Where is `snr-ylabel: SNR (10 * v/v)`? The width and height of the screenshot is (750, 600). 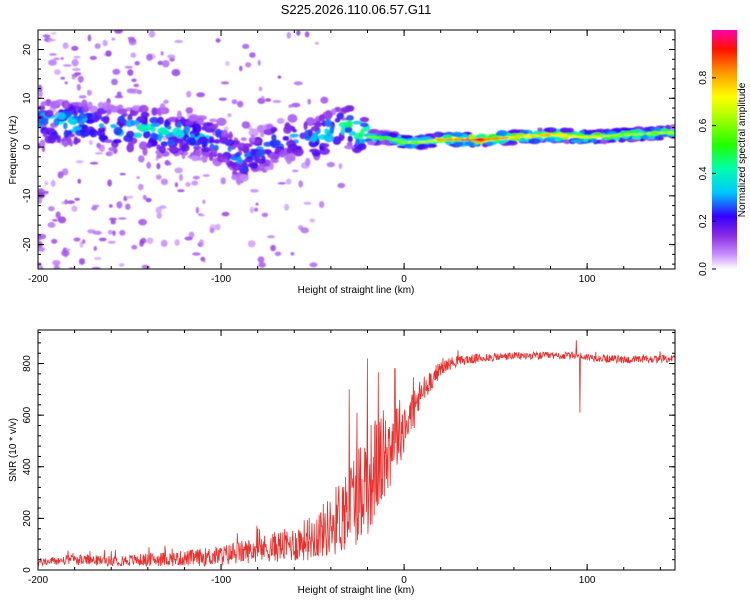
snr-ylabel: SNR (10 * v/v) is located at coordinates (13, 450).